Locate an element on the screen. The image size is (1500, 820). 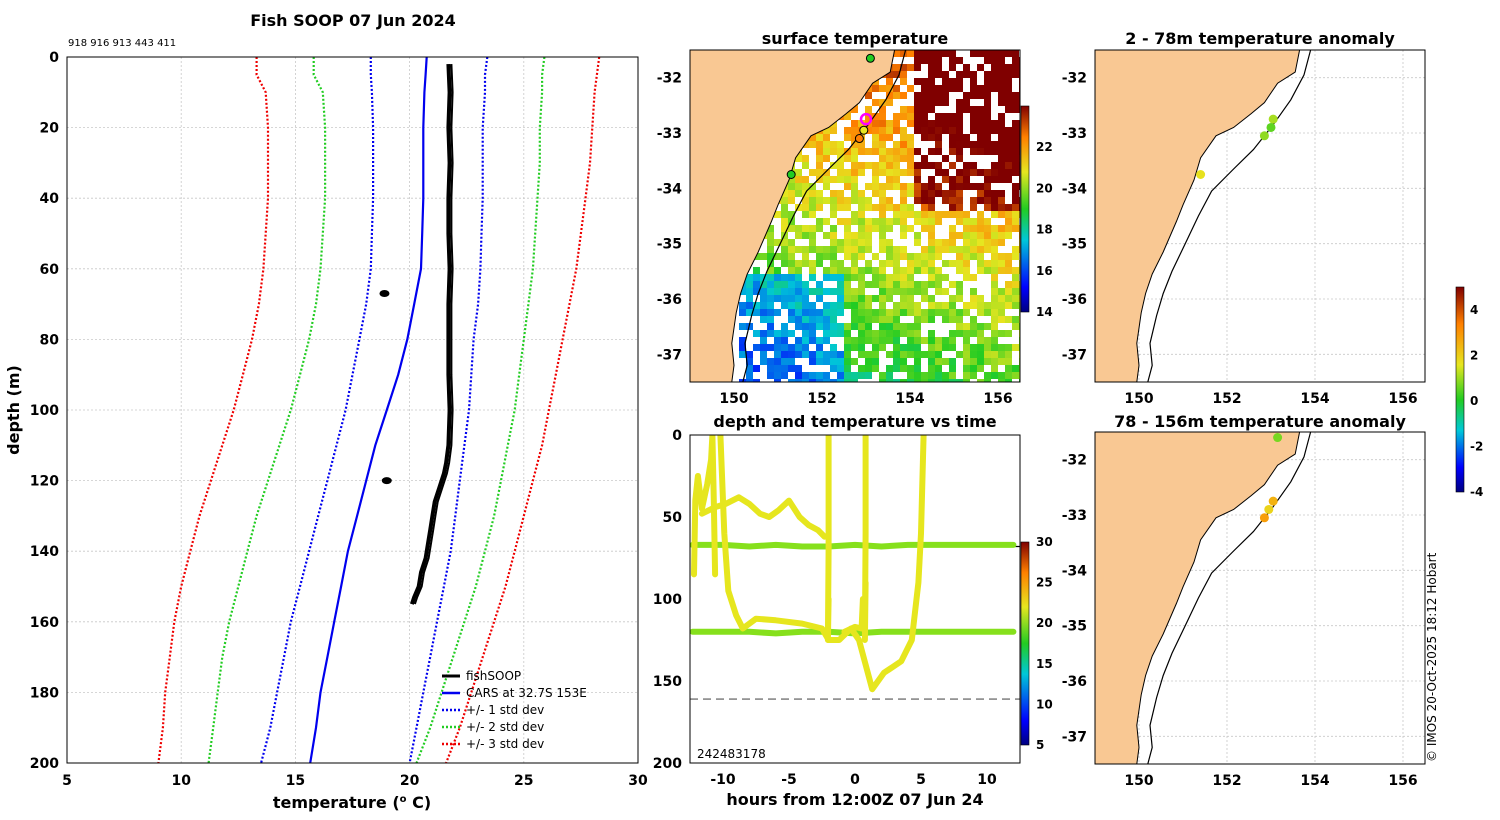
anomaly-shallow-point is located at coordinates (1271, 127).